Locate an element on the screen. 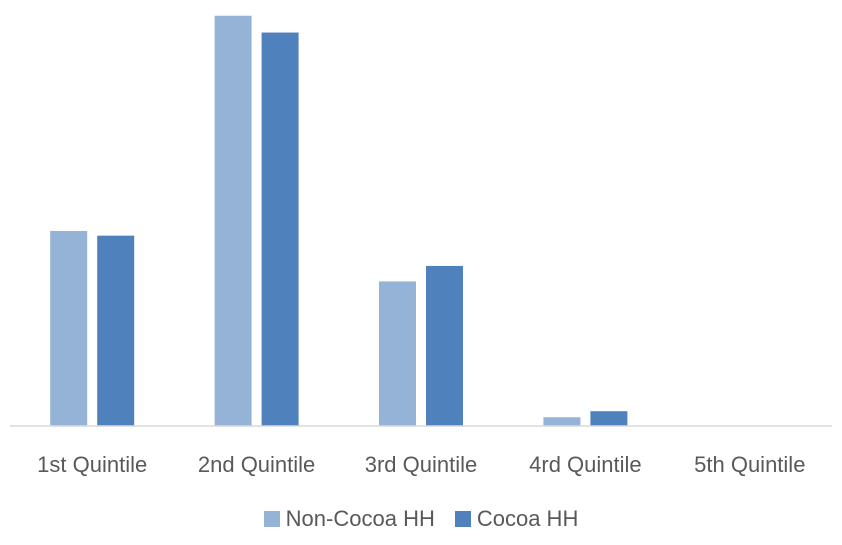 The image size is (842, 545). legend-label-non-cocoa: Non-Cocoa HH is located at coordinates (360, 518).